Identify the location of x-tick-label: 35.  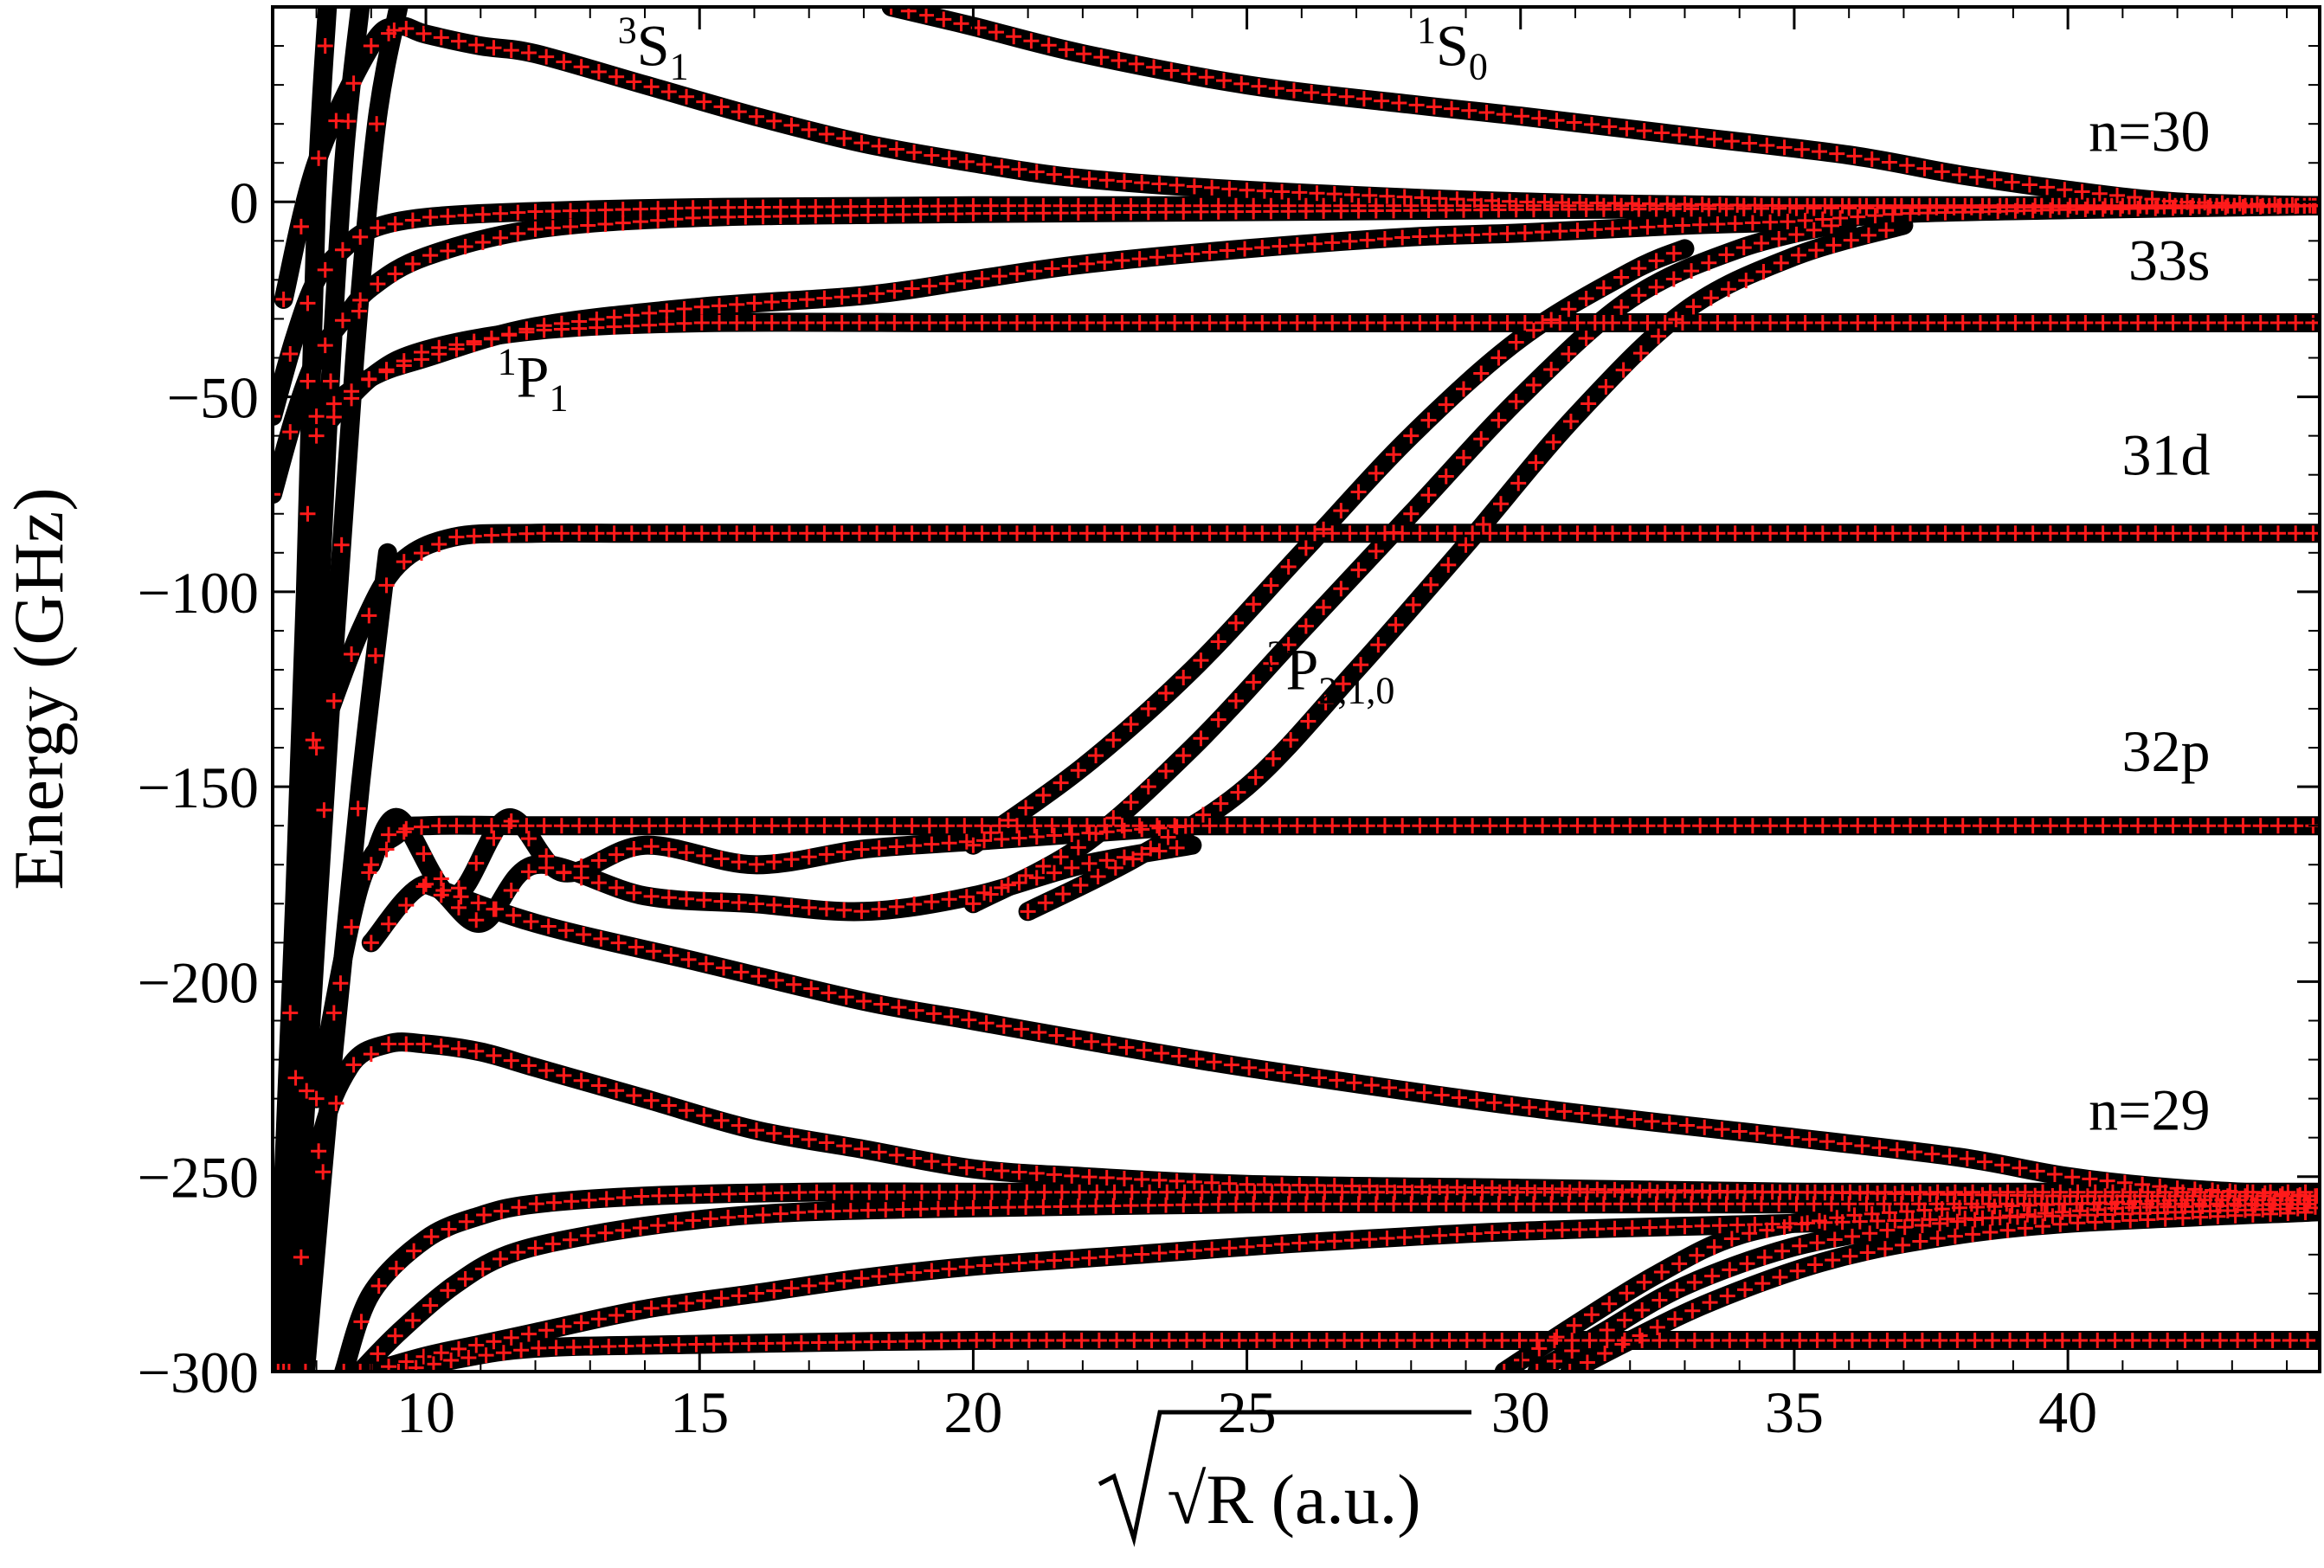
(1794, 1412).